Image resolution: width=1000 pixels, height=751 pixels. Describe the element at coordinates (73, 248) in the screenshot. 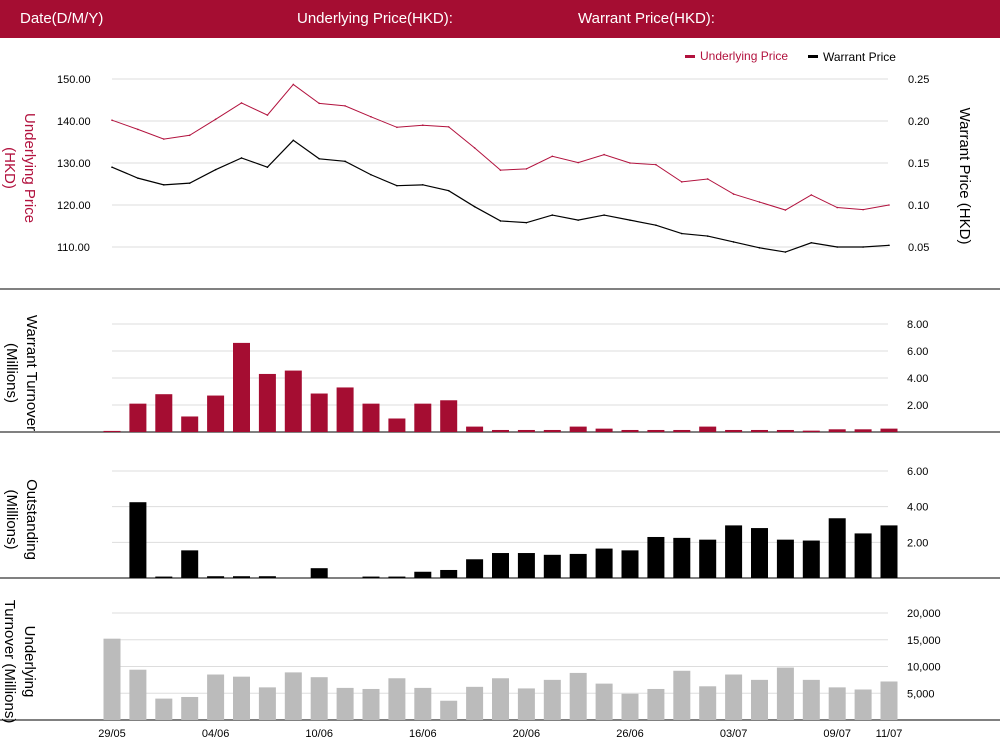

I see `y-tick-left: 110.00` at that location.